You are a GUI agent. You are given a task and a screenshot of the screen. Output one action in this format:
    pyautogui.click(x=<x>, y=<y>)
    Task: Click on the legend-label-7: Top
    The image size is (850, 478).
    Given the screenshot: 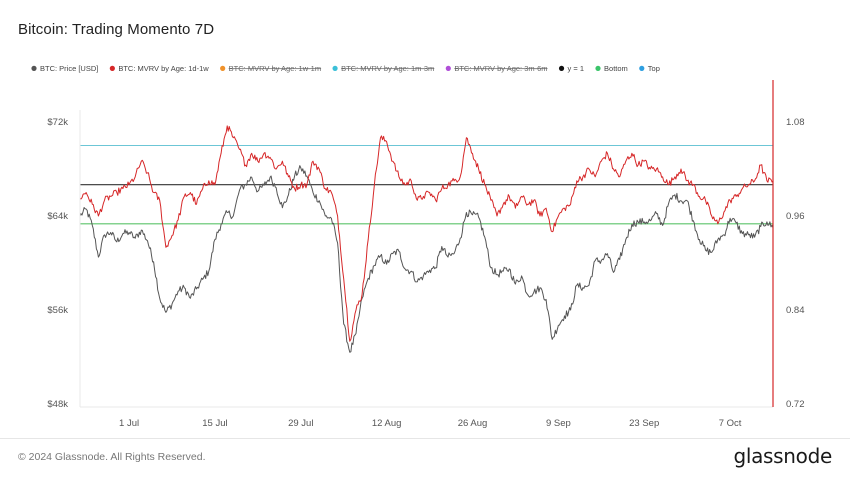 What is the action you would take?
    pyautogui.click(x=654, y=68)
    